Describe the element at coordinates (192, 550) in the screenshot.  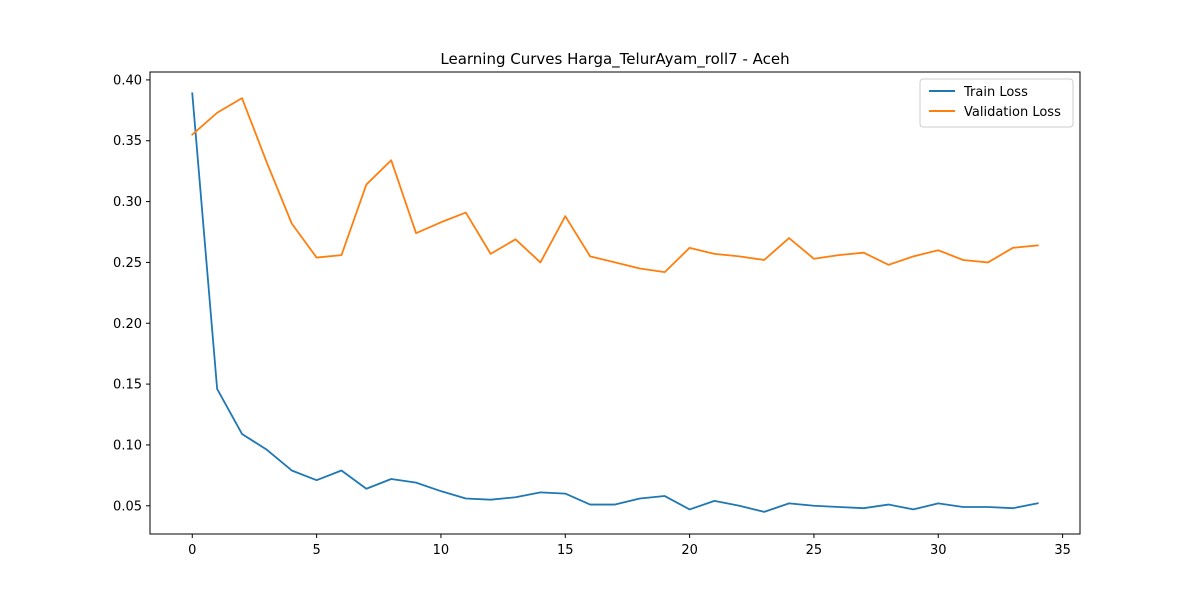
I see `x-tick-label: 0` at that location.